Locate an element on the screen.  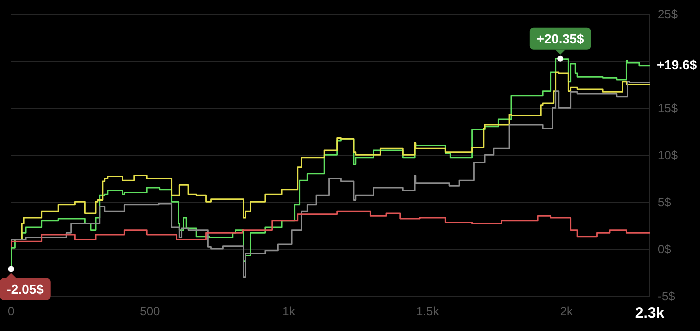
x-tick-label: 2k is located at coordinates (567, 311).